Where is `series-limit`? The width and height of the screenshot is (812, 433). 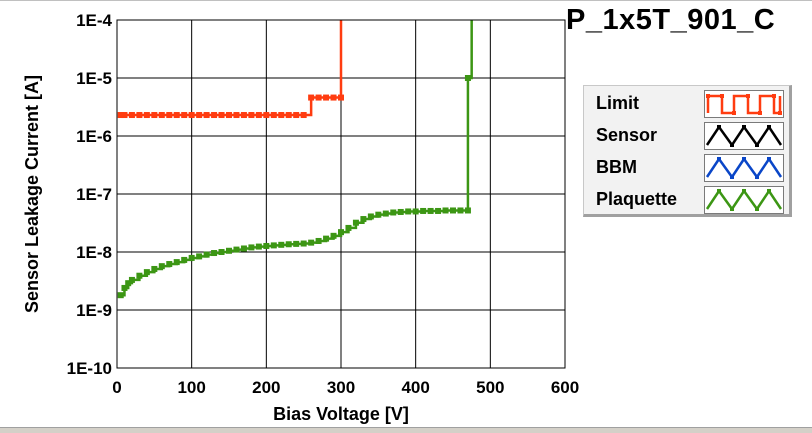 series-limit is located at coordinates (230, 69).